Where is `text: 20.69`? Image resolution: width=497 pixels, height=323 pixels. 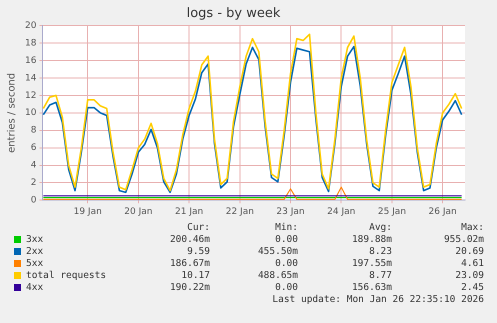 text: 20.69 is located at coordinates (469, 251).